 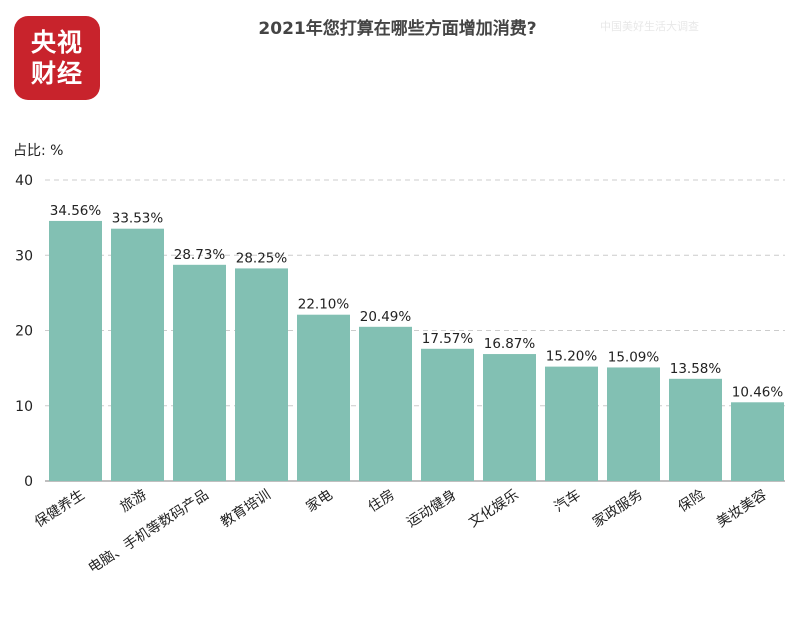 What do you see at coordinates (696, 369) in the screenshot?
I see `data-label: 13.58%` at bounding box center [696, 369].